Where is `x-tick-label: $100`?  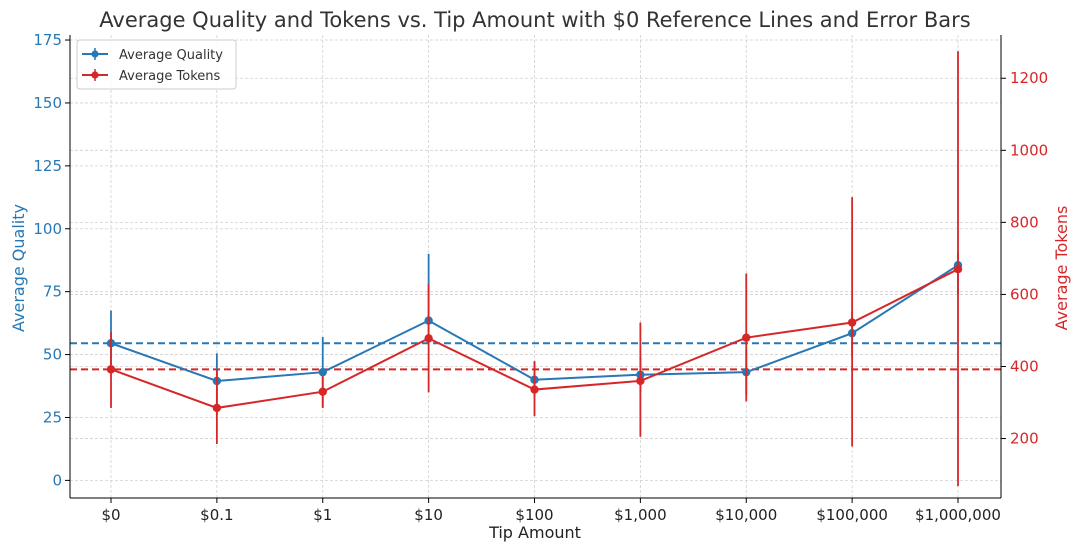
x-tick-label: $100 is located at coordinates (534, 515).